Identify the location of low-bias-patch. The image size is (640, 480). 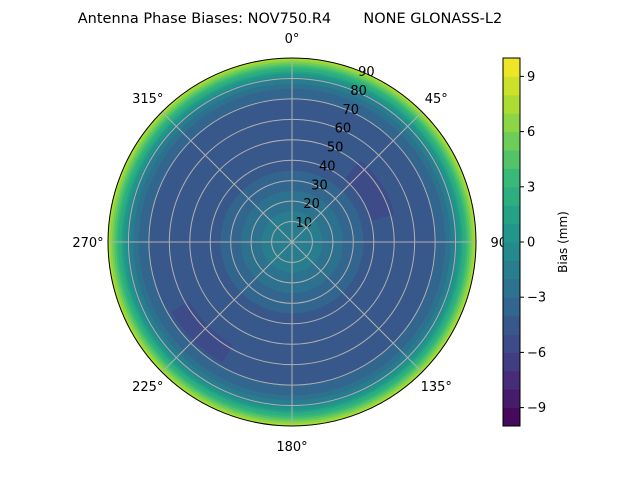
(369, 190).